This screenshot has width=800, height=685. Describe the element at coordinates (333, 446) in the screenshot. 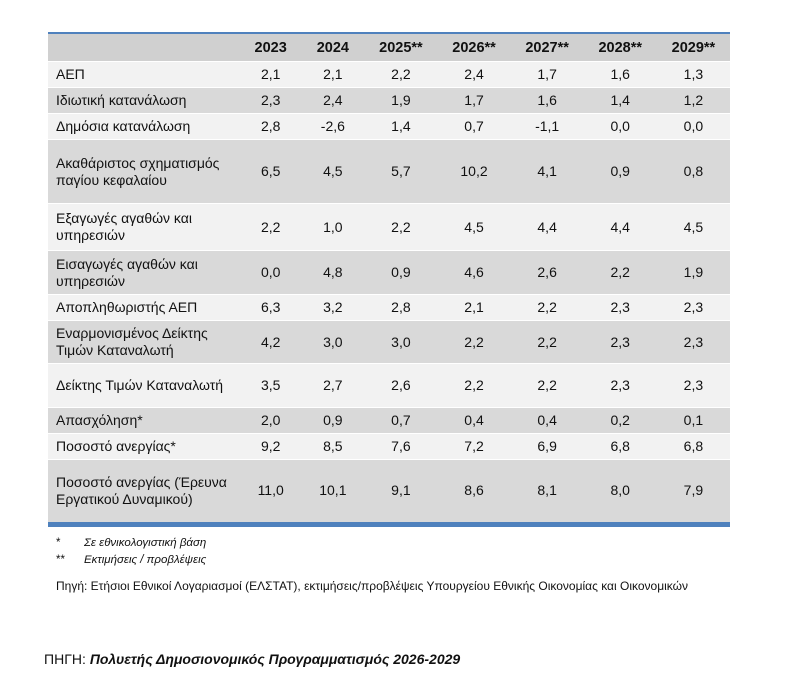

I see `table-cell: 8,5` at that location.